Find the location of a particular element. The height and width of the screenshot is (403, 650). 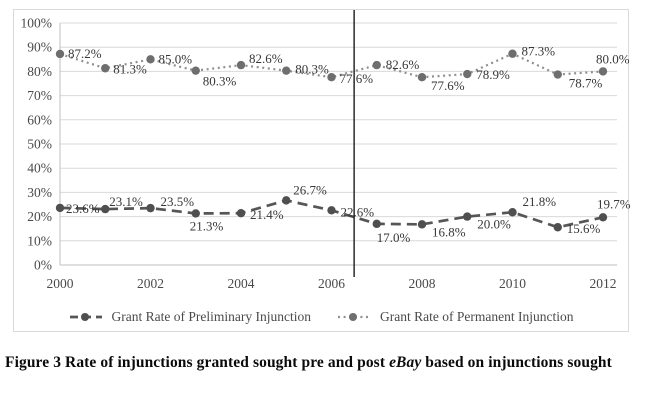

data-label-permanent: 85.0% is located at coordinates (176, 58).